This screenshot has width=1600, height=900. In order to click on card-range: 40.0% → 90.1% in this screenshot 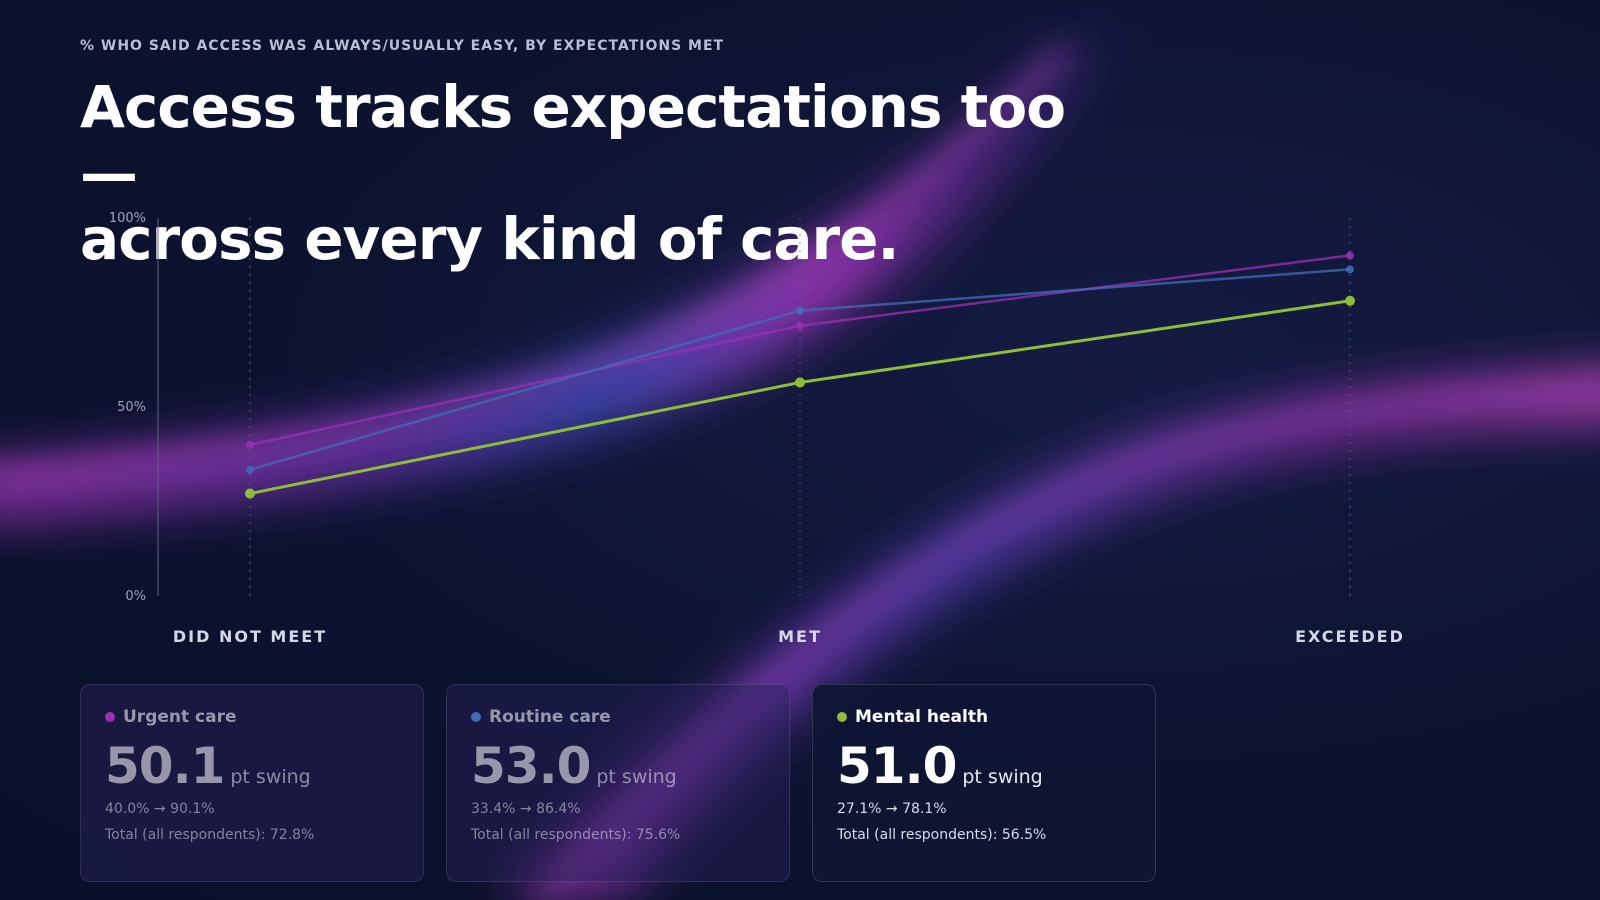, I will do `click(160, 809)`.